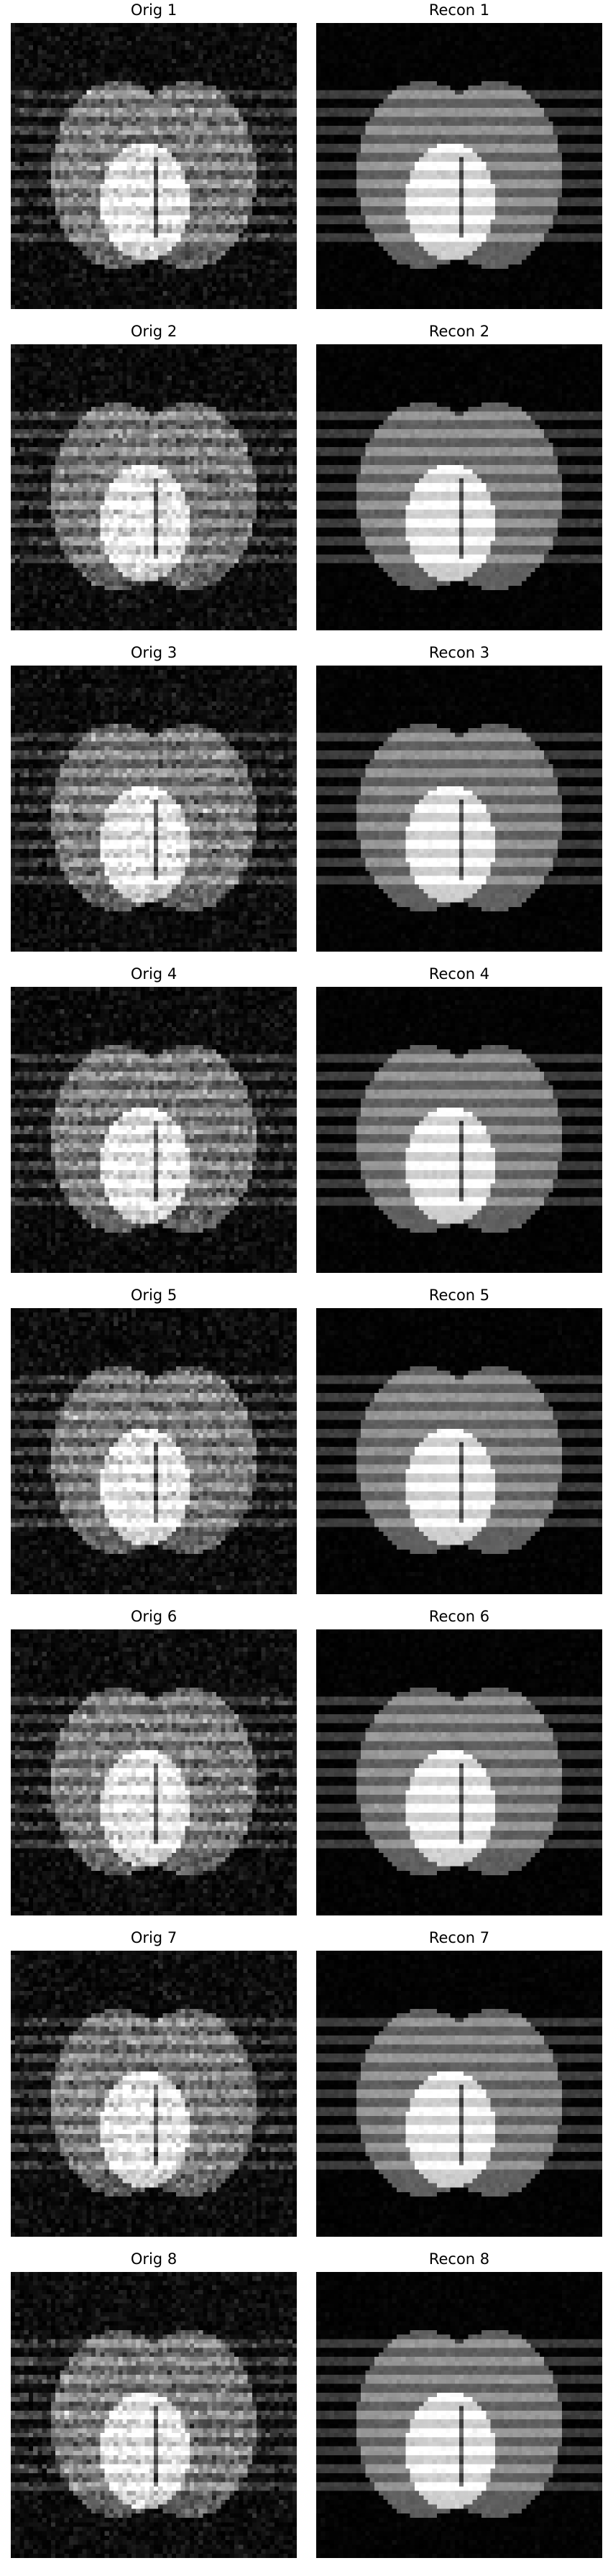 The width and height of the screenshot is (613, 2576). I want to click on recon-title-6: Recon 6, so click(459, 1616).